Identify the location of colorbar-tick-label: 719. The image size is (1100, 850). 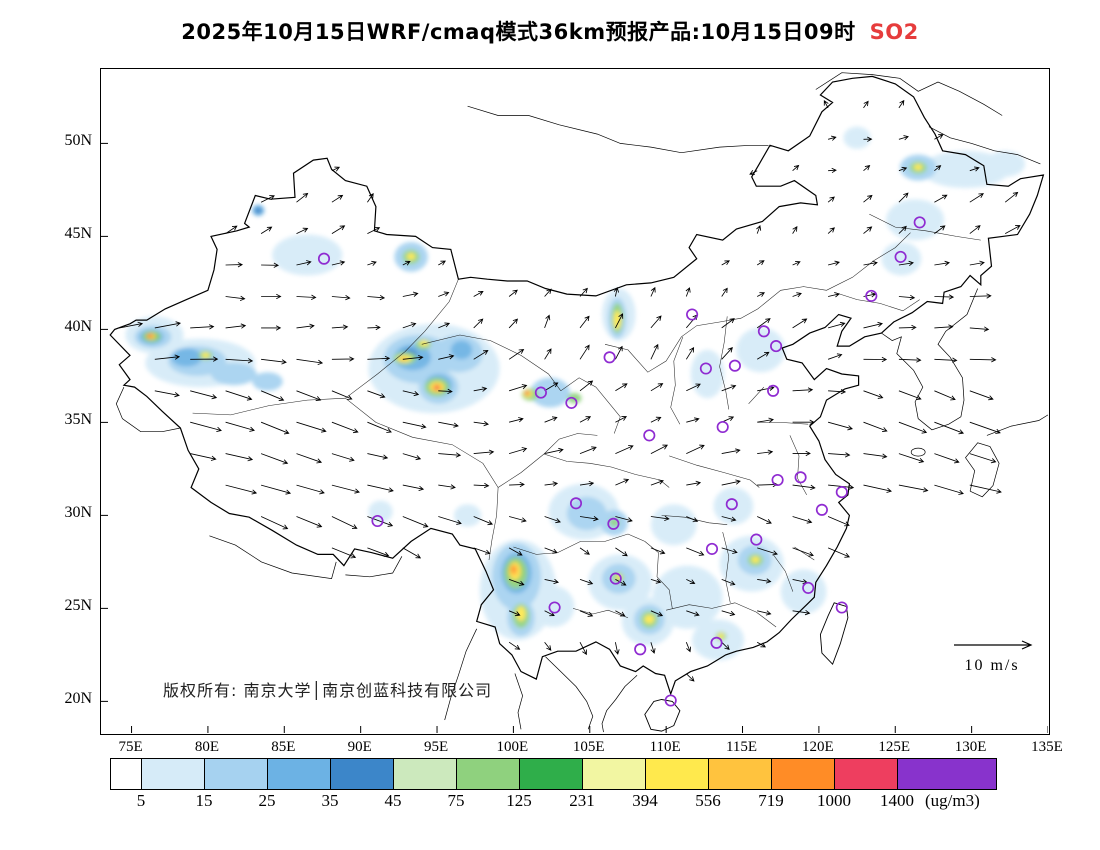
(771, 800).